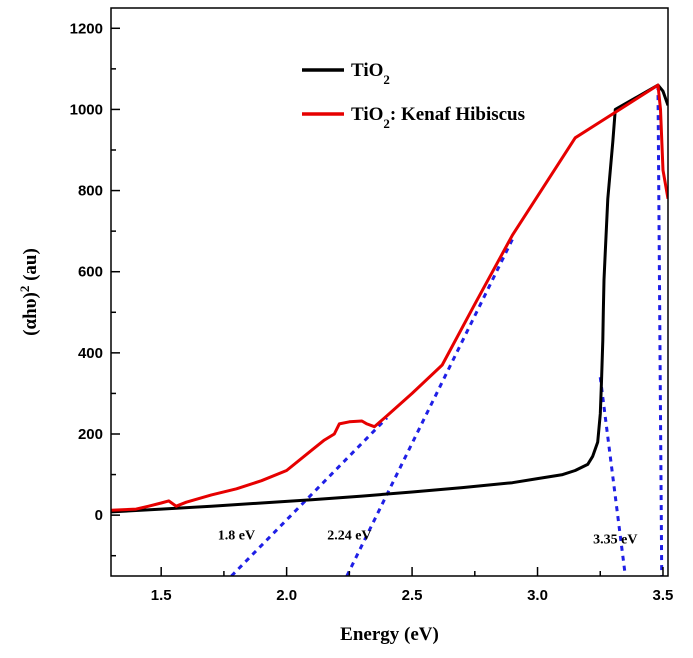 This screenshot has height=658, width=693. What do you see at coordinates (389, 634) in the screenshot?
I see `x-axis-title: Energy (eV)` at bounding box center [389, 634].